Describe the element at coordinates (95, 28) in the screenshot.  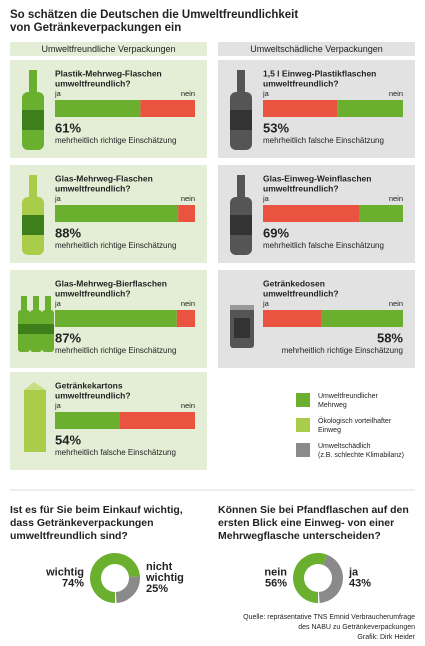
I see `title-line: von Getränkeverpackungen ein` at that location.